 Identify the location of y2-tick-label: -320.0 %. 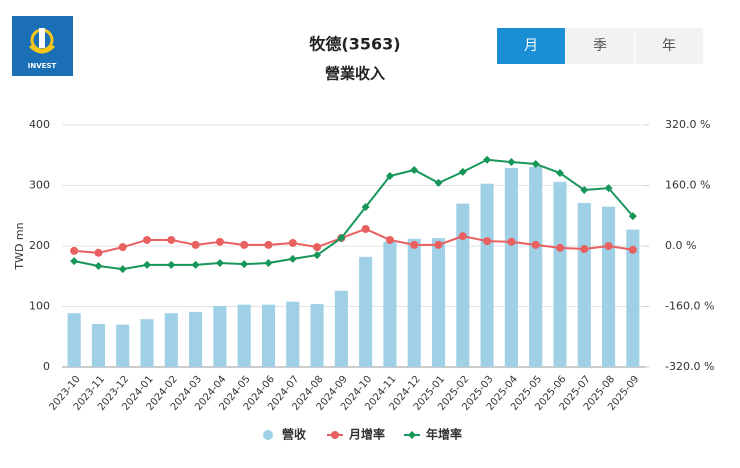
(689, 366).